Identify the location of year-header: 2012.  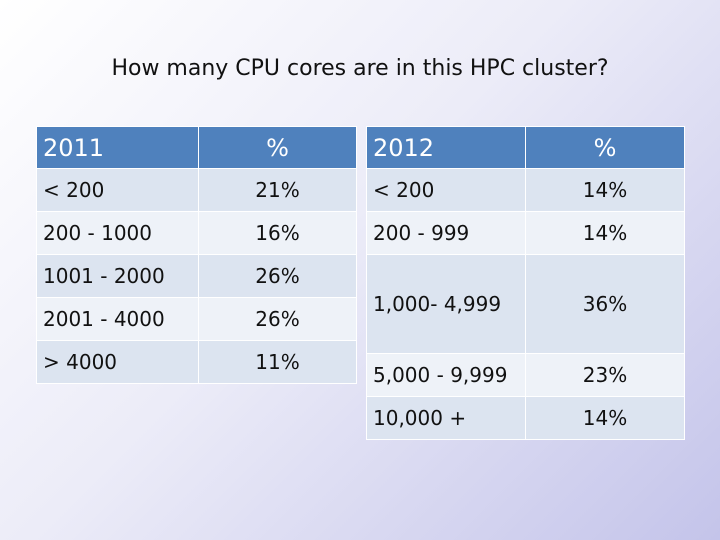
(446, 147).